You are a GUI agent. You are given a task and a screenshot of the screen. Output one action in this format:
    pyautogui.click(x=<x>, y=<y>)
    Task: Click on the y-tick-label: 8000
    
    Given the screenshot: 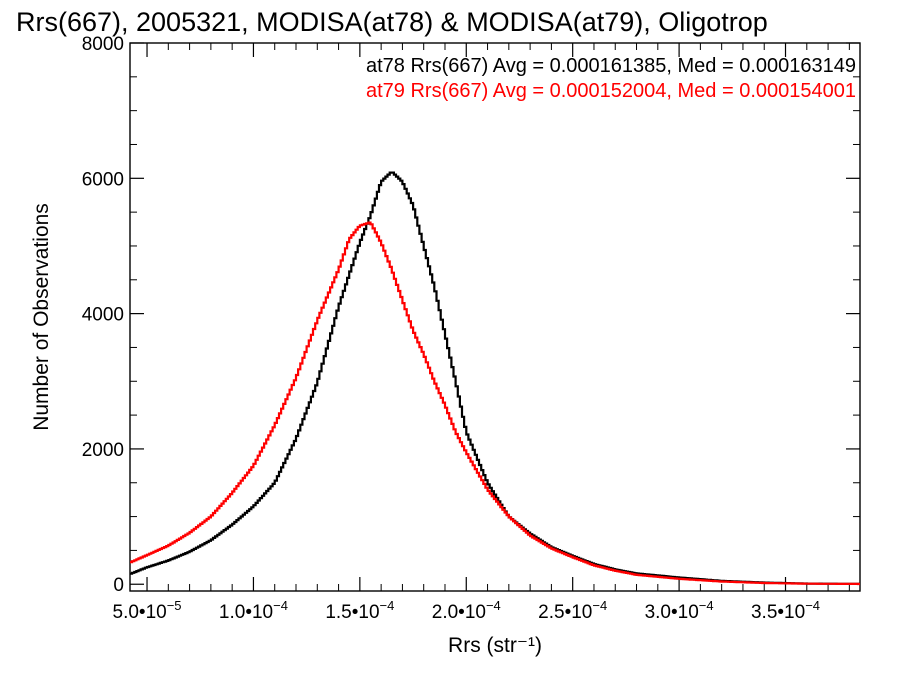 What is the action you would take?
    pyautogui.click(x=103, y=44)
    